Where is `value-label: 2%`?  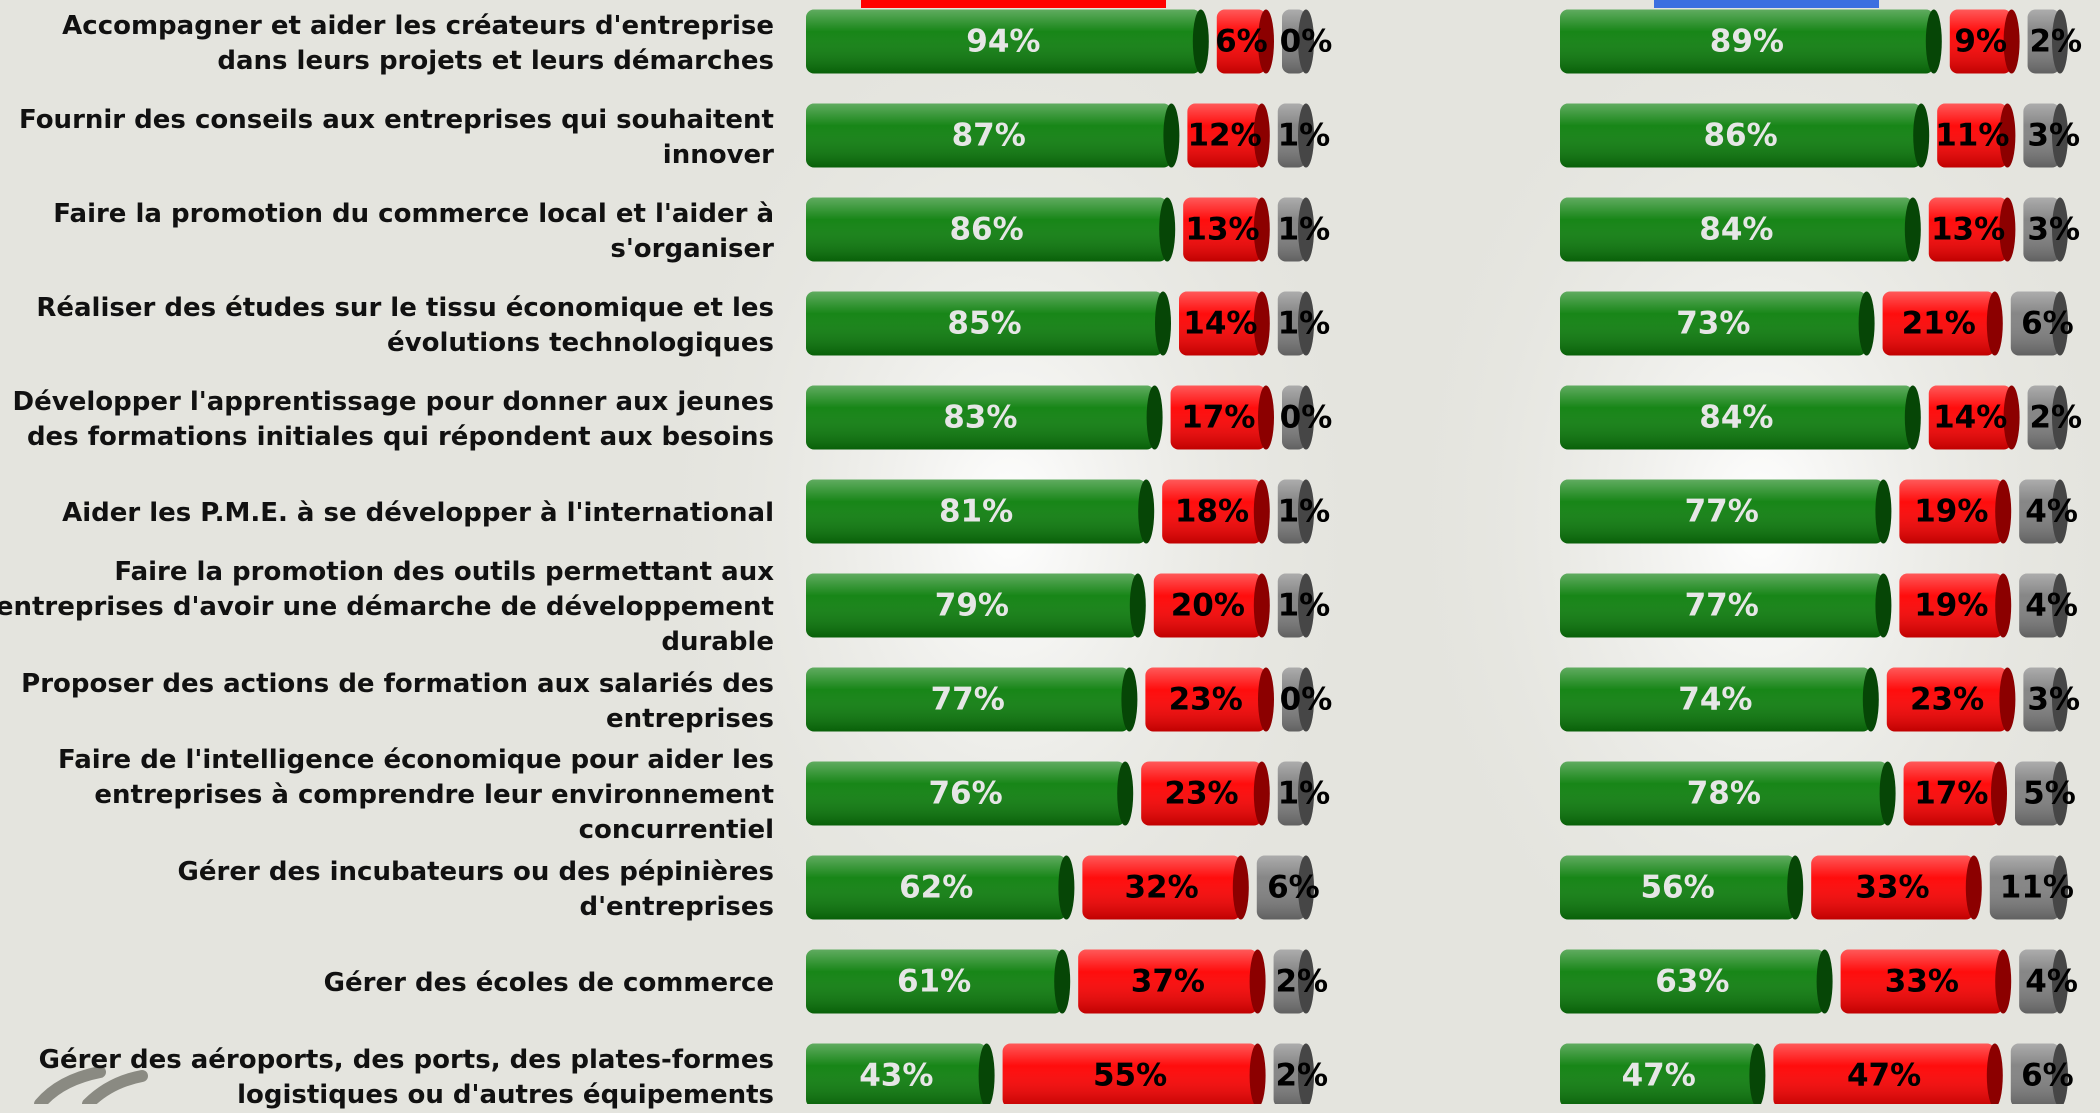
value-label: 2% is located at coordinates (1301, 982).